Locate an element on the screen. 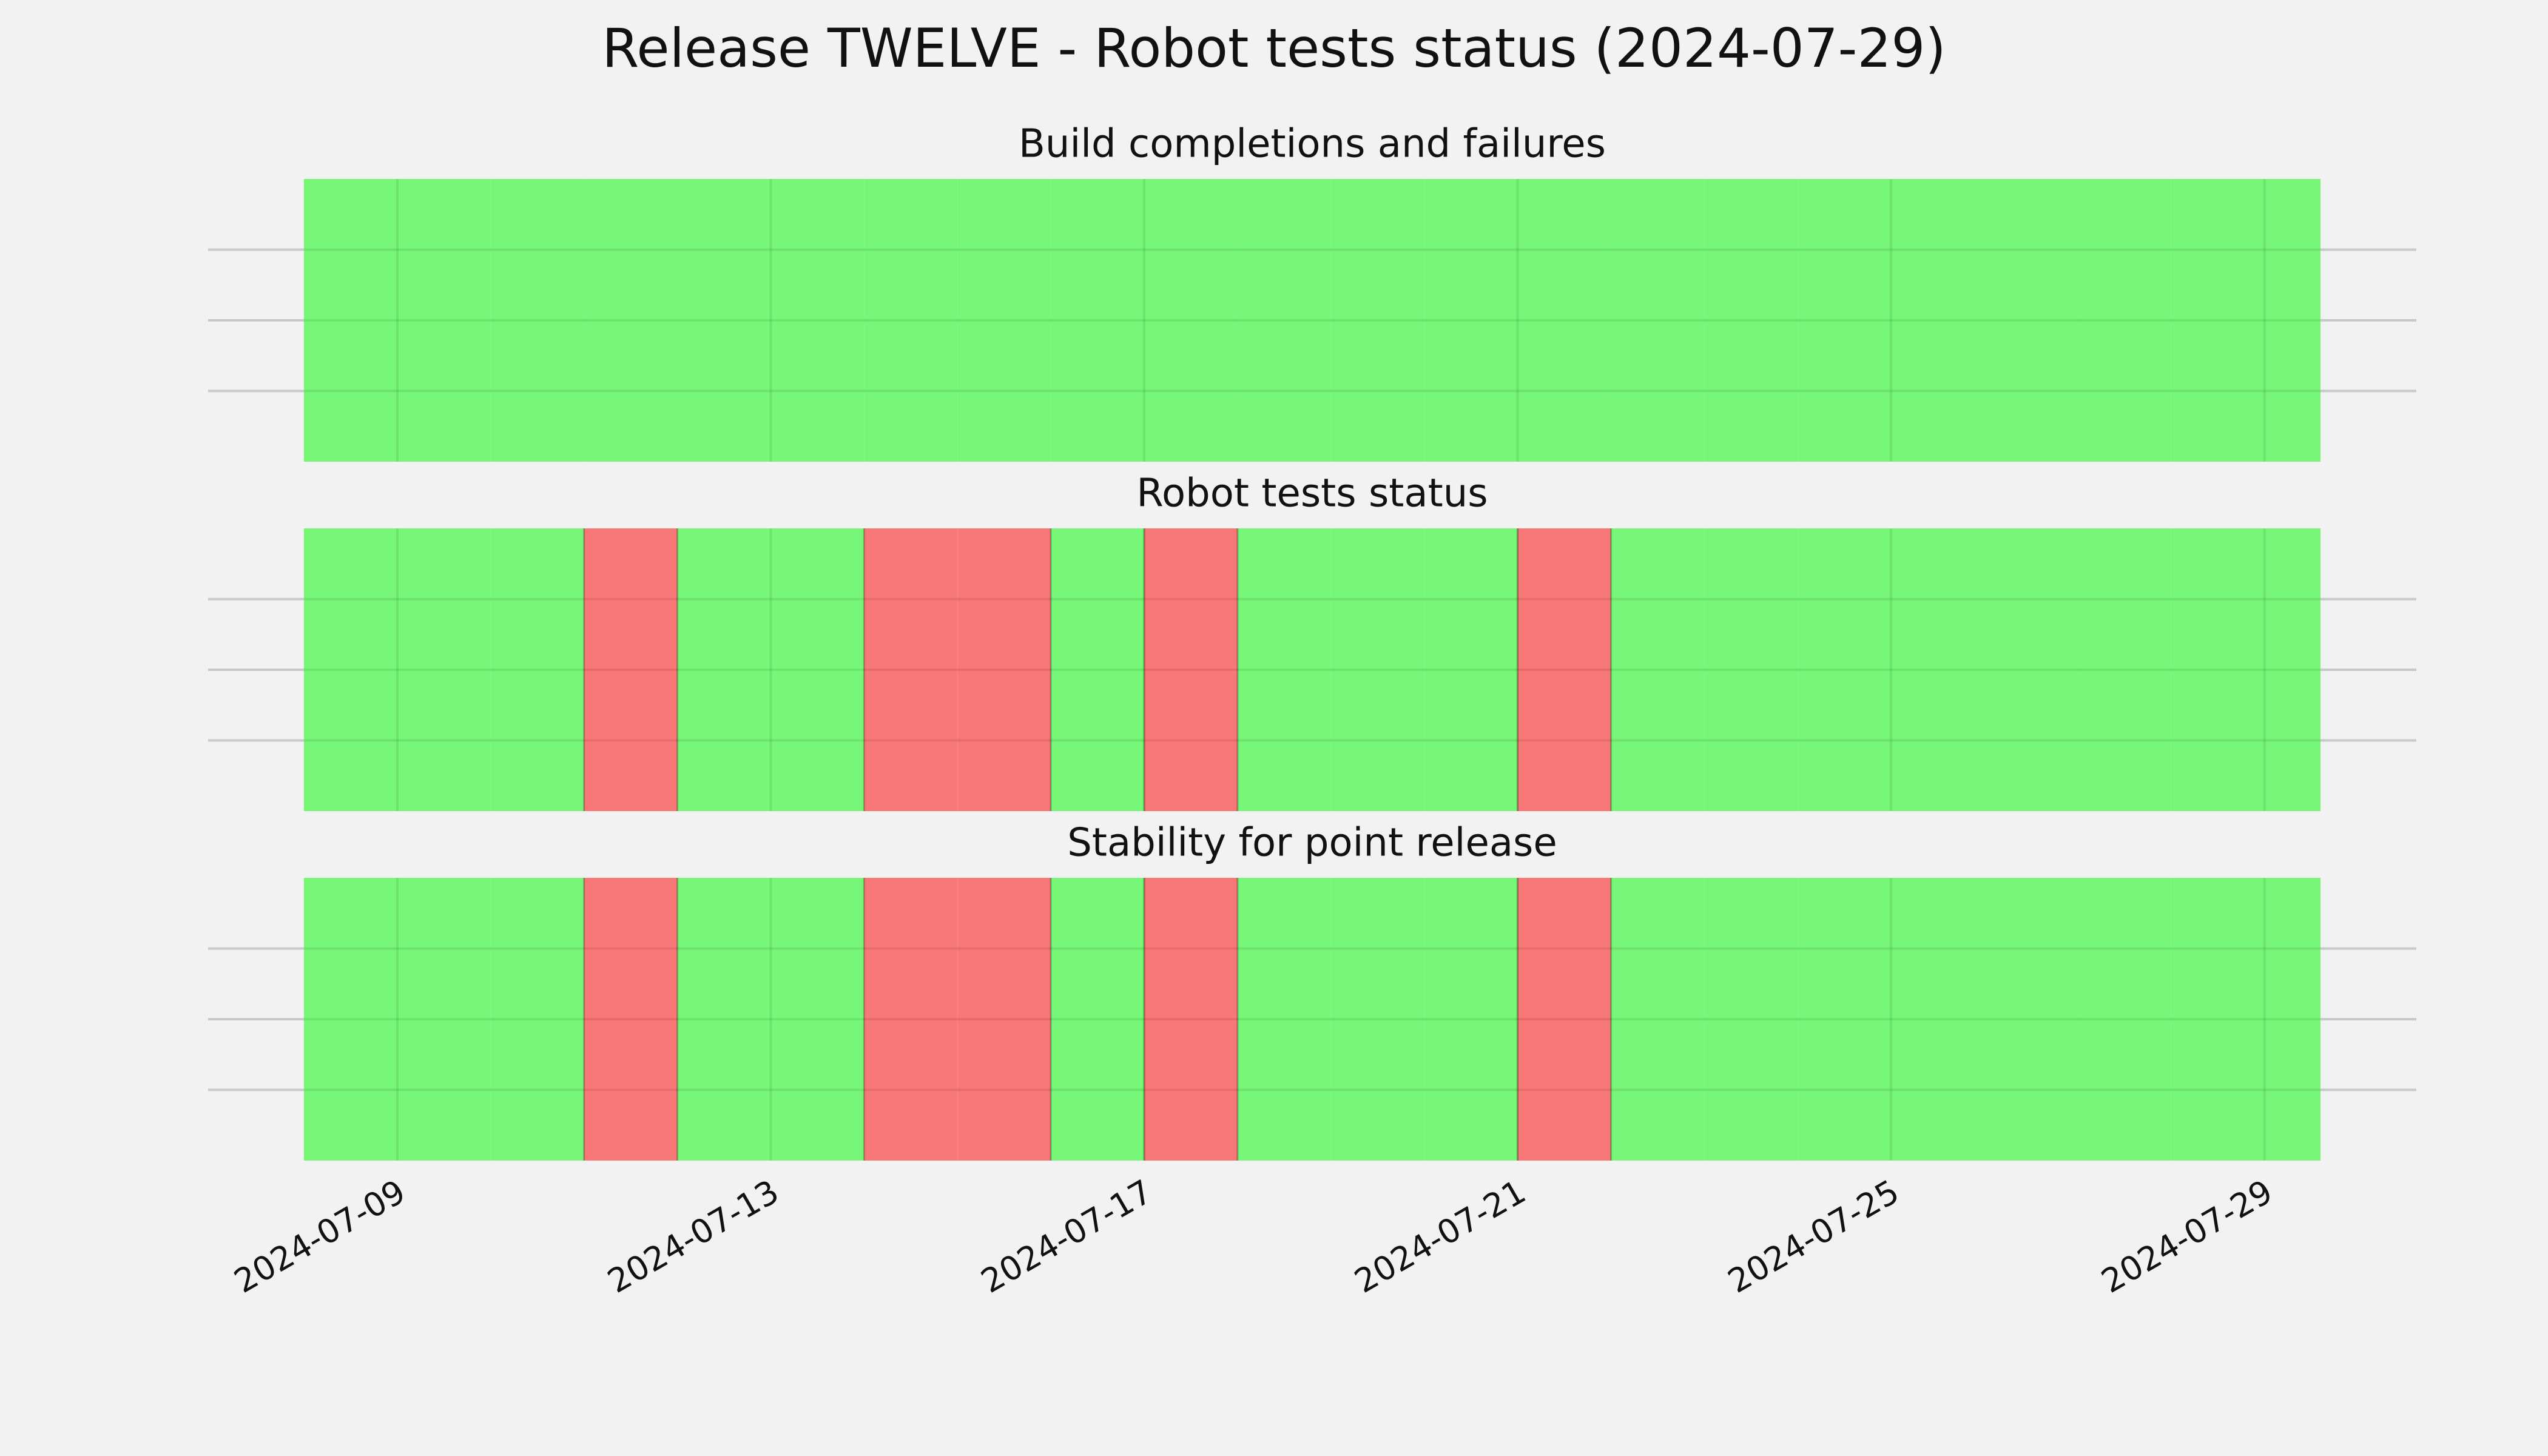 This screenshot has width=2548, height=1456. panel-title: Robot tests status is located at coordinates (1312, 493).